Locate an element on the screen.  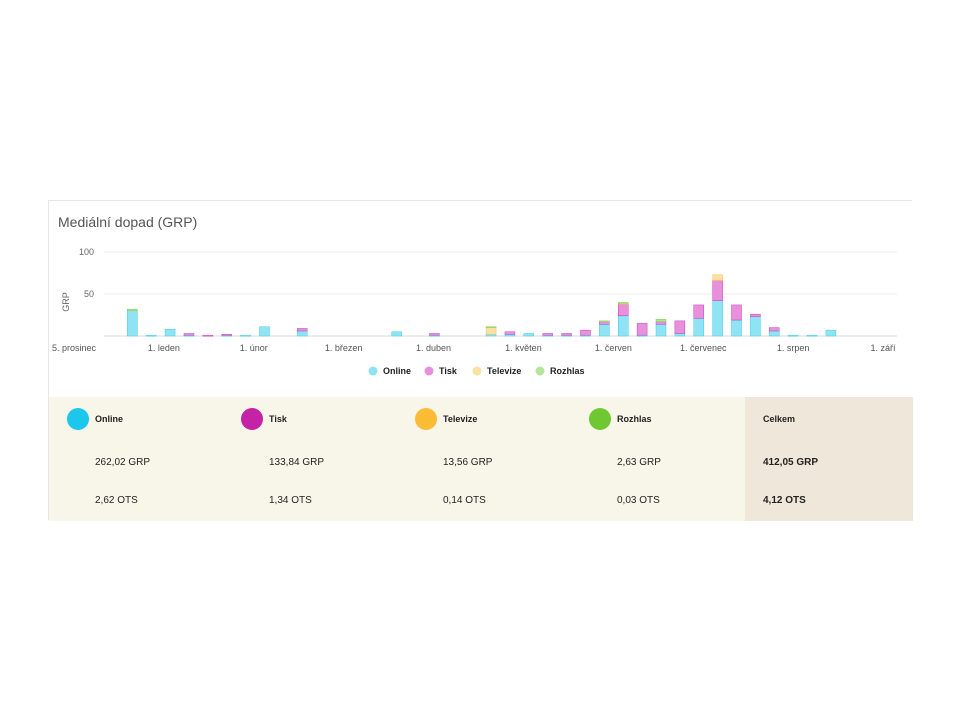
televize-color-dot is located at coordinates (426, 419).